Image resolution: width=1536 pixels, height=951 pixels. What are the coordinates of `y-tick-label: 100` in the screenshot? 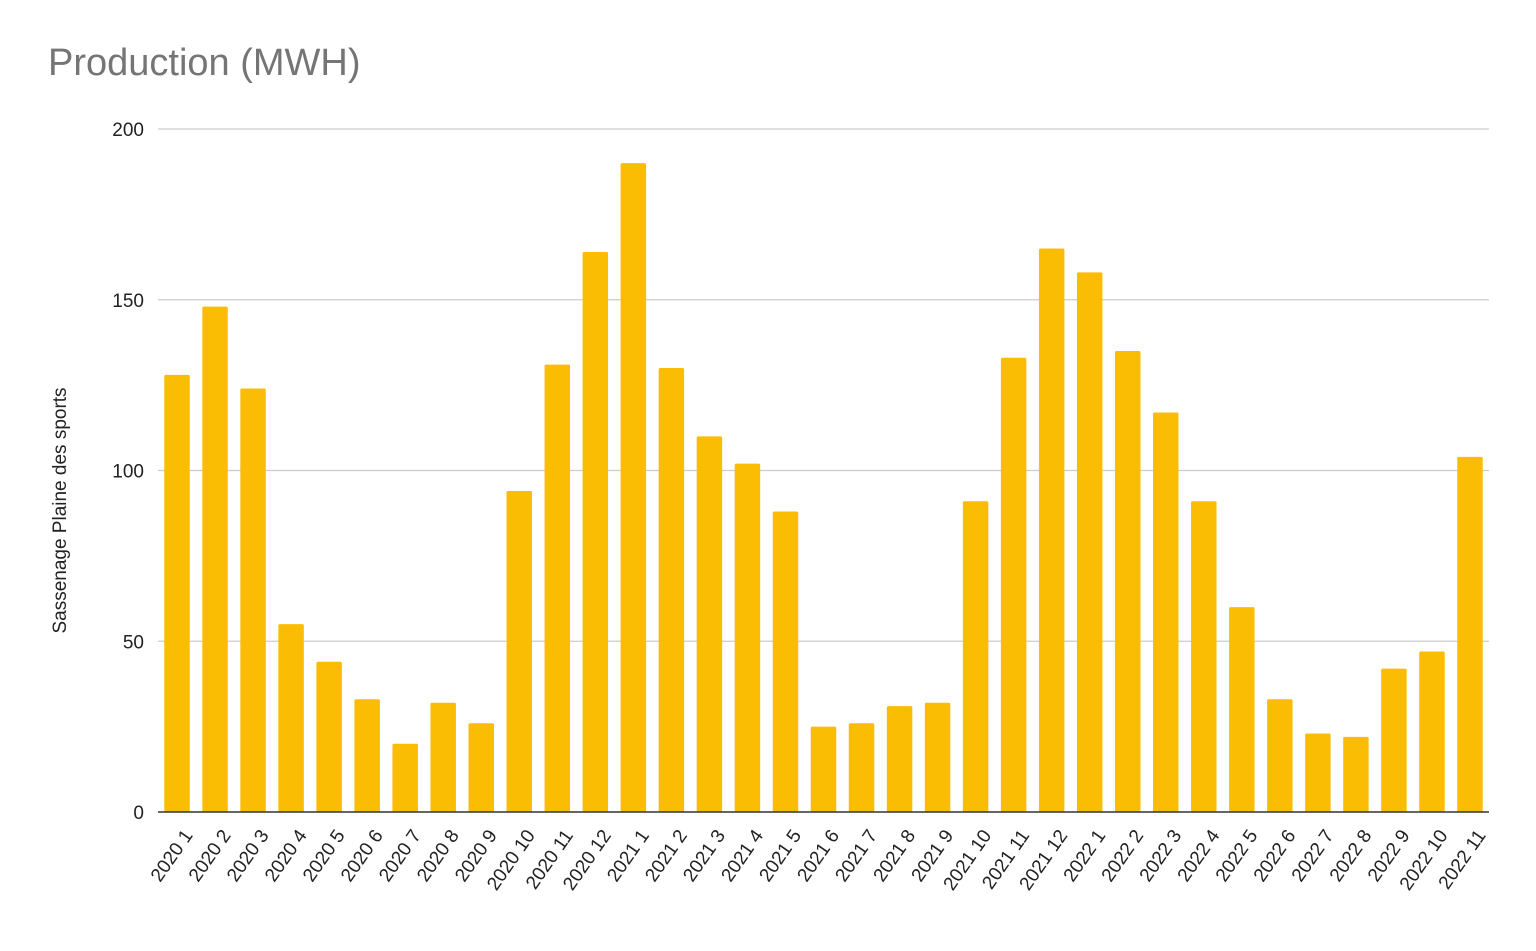 It's located at (128, 472).